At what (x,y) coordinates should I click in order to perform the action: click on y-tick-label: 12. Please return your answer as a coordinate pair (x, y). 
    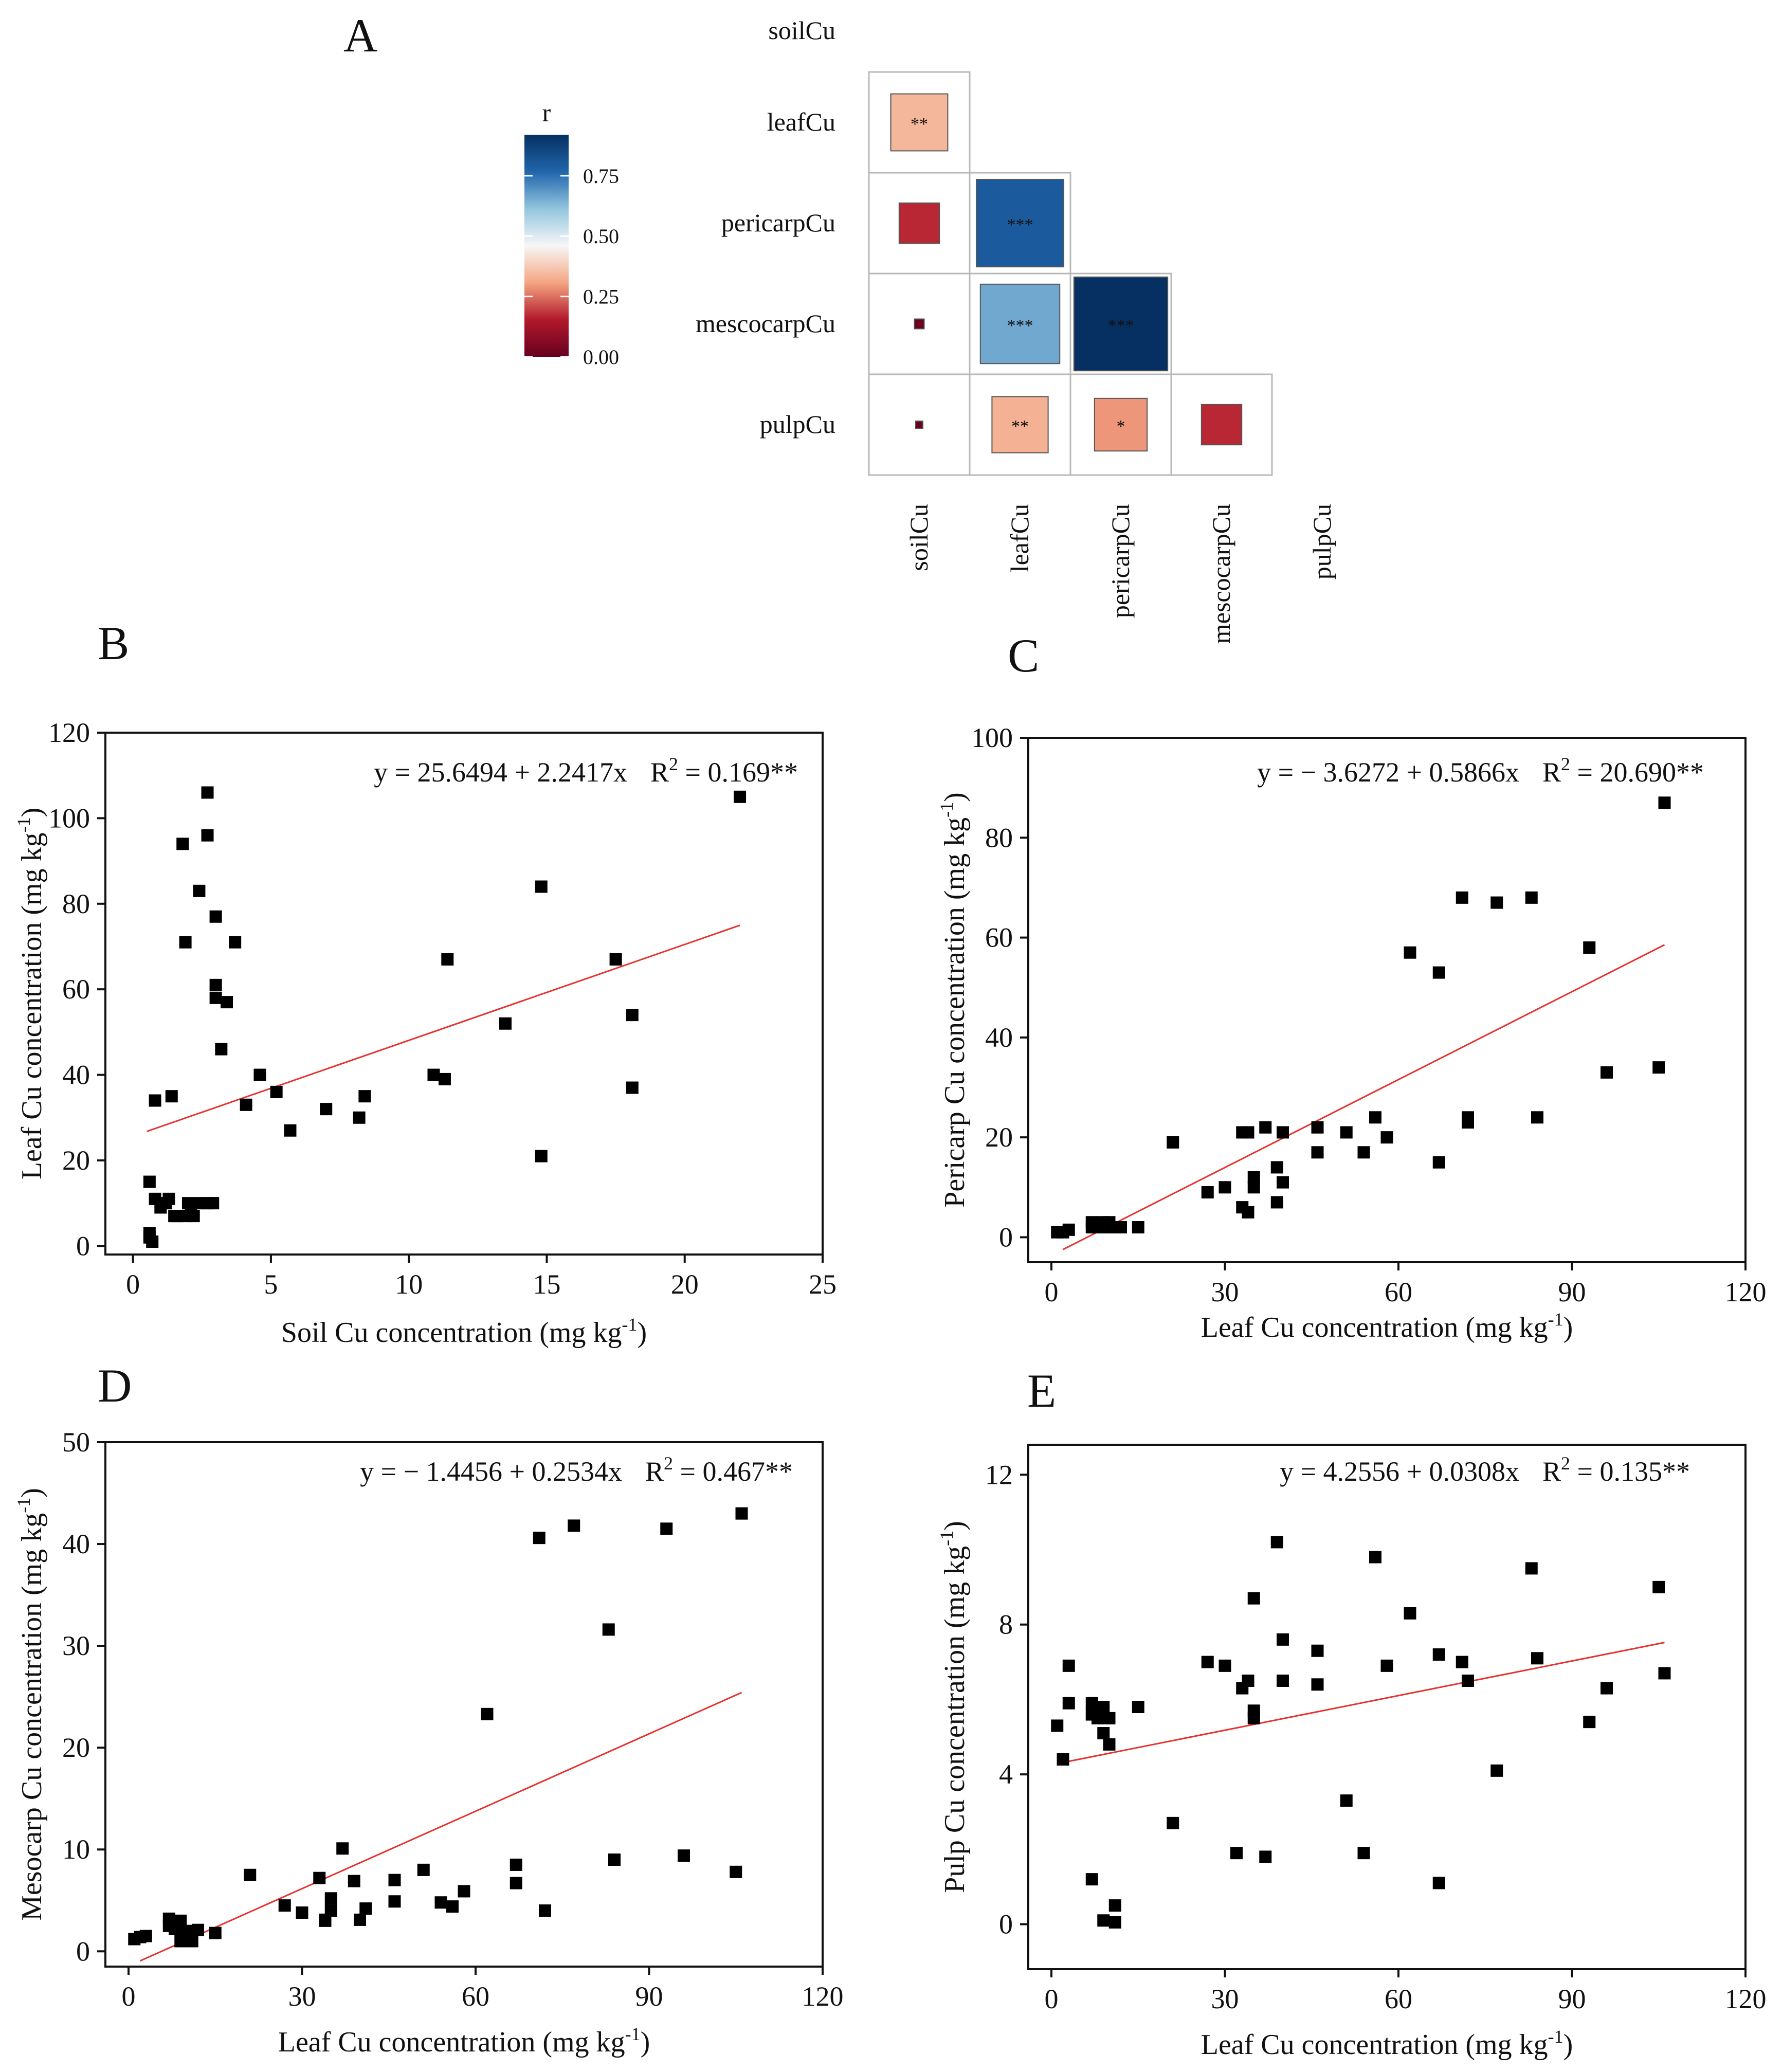
    Looking at the image, I should click on (999, 1474).